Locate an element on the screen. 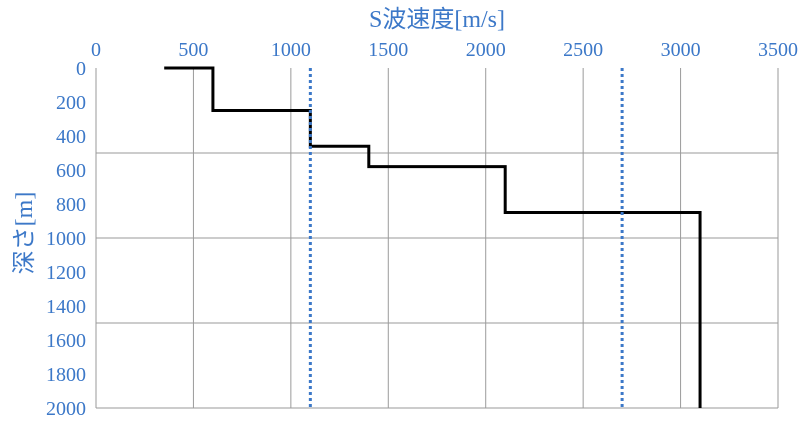 The image size is (810, 431). x-tick-label-7: 3500 is located at coordinates (778, 50).